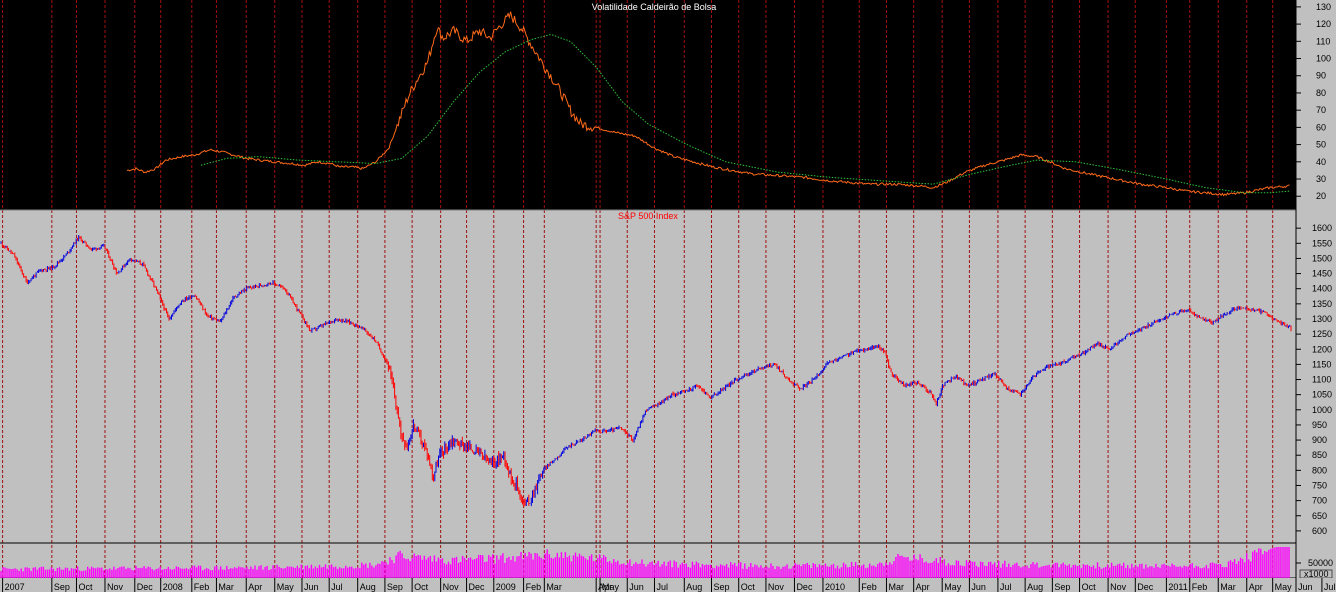 This screenshot has height=592, width=1336. I want to click on y-tick-label: 1550, so click(1322, 243).